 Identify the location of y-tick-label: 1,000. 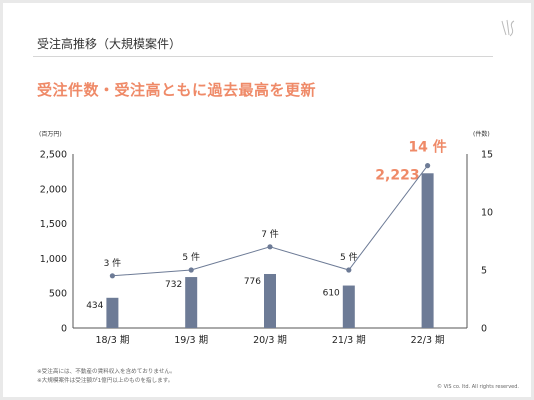
(53, 259).